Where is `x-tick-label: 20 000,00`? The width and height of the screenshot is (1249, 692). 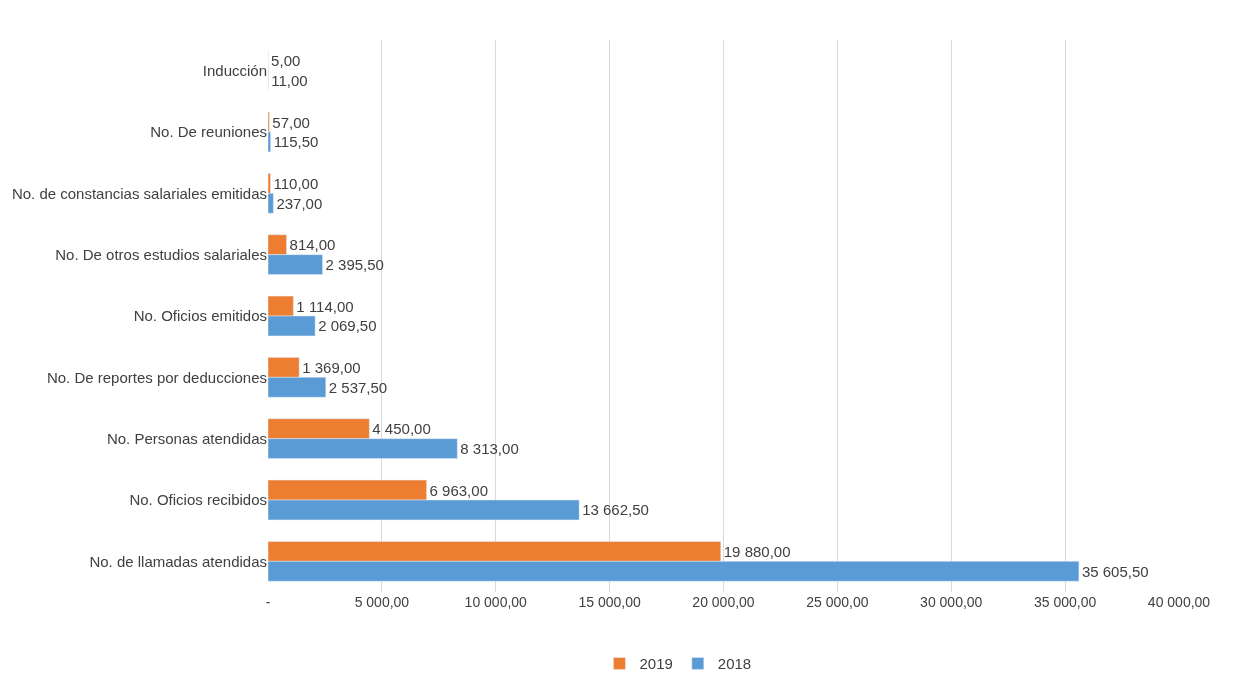
x-tick-label: 20 000,00 is located at coordinates (723, 602).